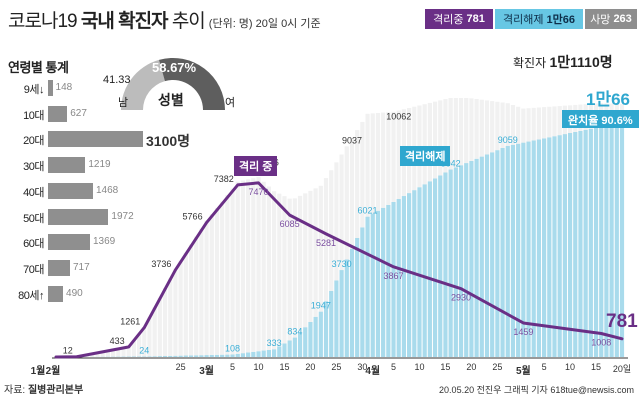 The height and width of the screenshot is (402, 640). Describe the element at coordinates (394, 276) in the screenshot. I see `isolated-value-label: 3867` at that location.